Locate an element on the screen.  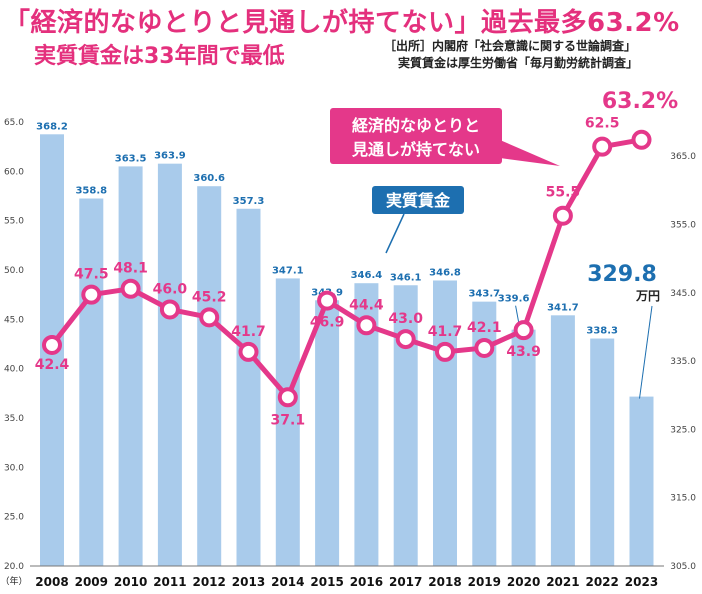
wage-bar-value-label: 358.8 is located at coordinates (91, 191).